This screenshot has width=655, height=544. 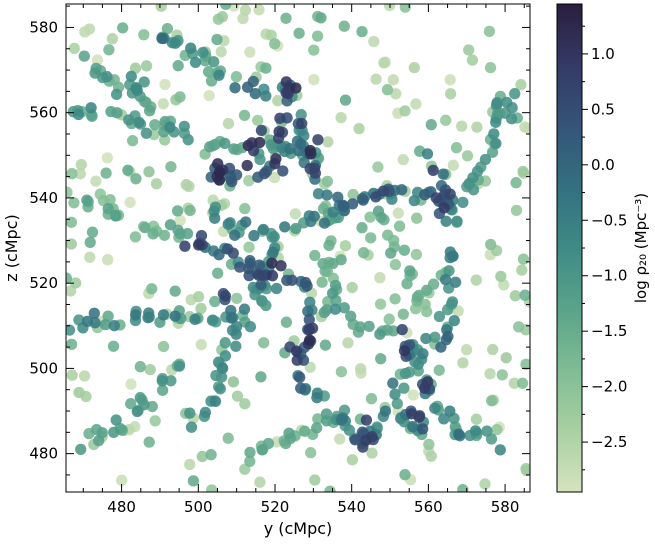 What do you see at coordinates (275, 507) in the screenshot?
I see `x-tick-label: 520` at bounding box center [275, 507].